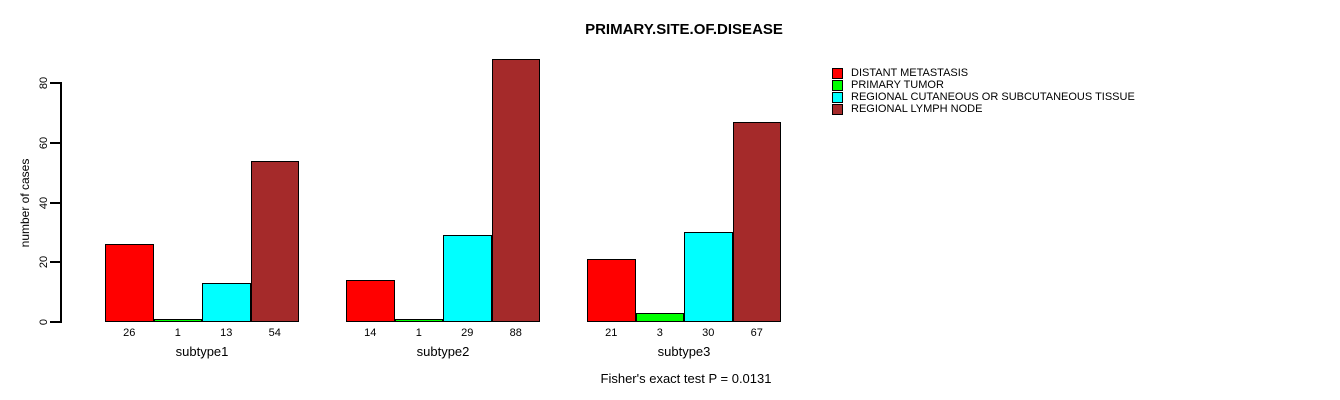  Describe the element at coordinates (443, 351) in the screenshot. I see `x-category-label: subtype2` at that location.